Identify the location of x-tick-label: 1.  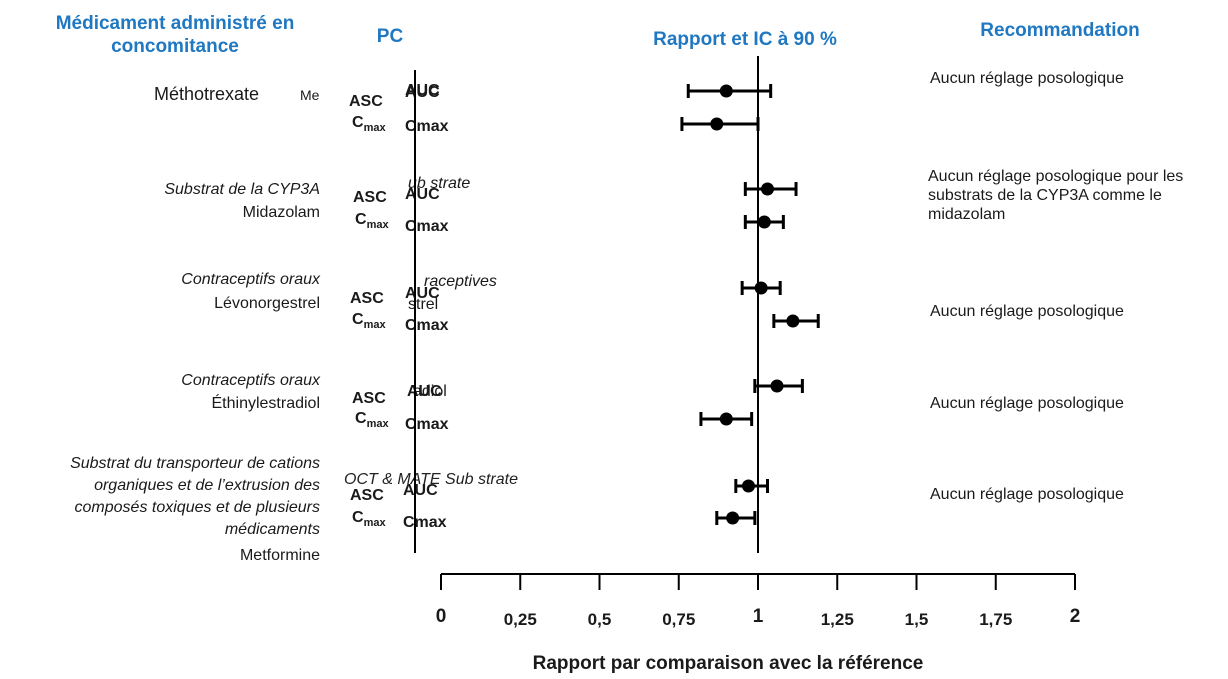
(758, 616).